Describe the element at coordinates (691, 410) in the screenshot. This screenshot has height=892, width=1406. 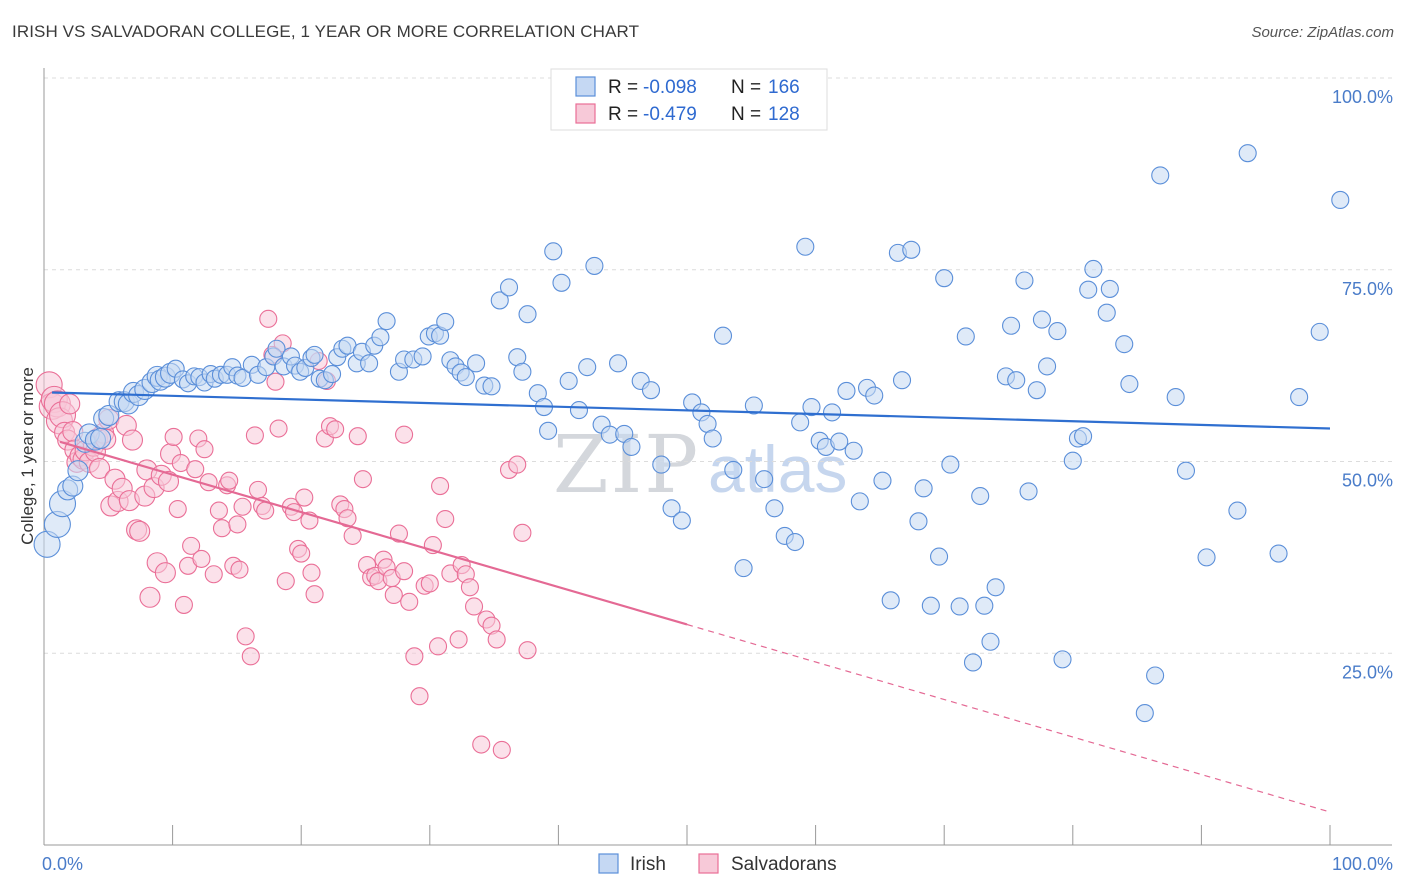
I see `irish-trend-line` at that location.